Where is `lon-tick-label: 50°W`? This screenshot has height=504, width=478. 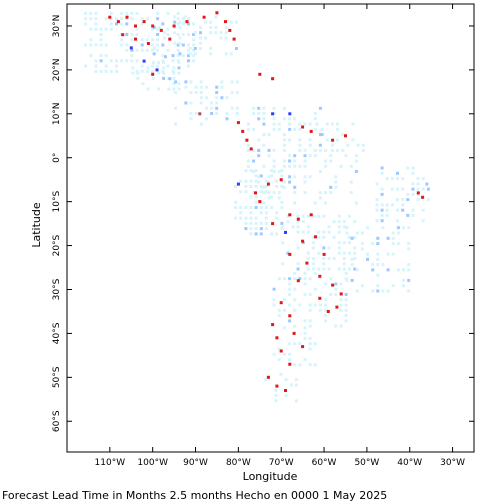 lon-tick-label: 50°W is located at coordinates (366, 463).